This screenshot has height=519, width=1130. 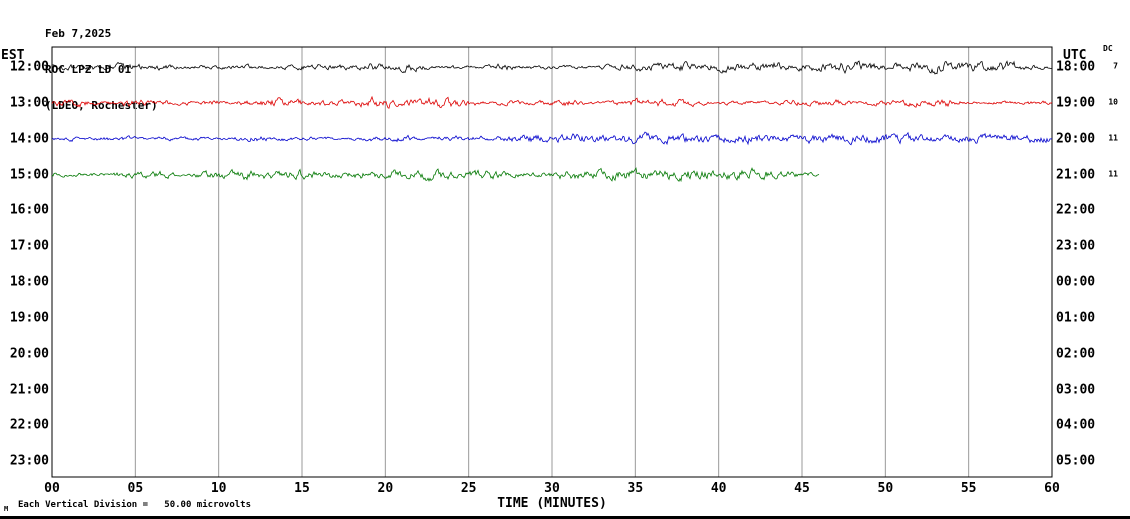 I want to click on header-date: Feb 7,2025, so click(x=78, y=33).